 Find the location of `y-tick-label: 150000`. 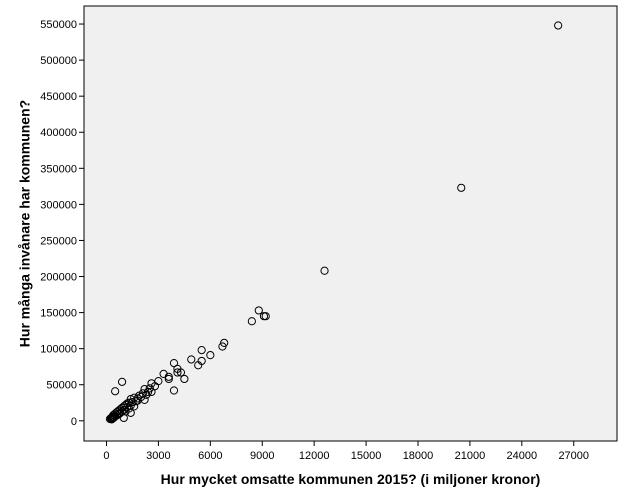

y-tick-label: 150000 is located at coordinates (58, 314).